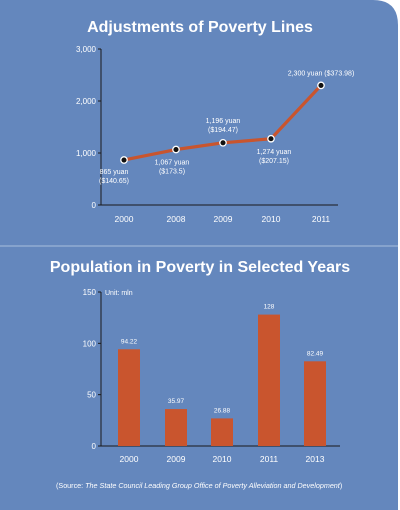  I want to click on data-label: 865 yuan, so click(114, 172).